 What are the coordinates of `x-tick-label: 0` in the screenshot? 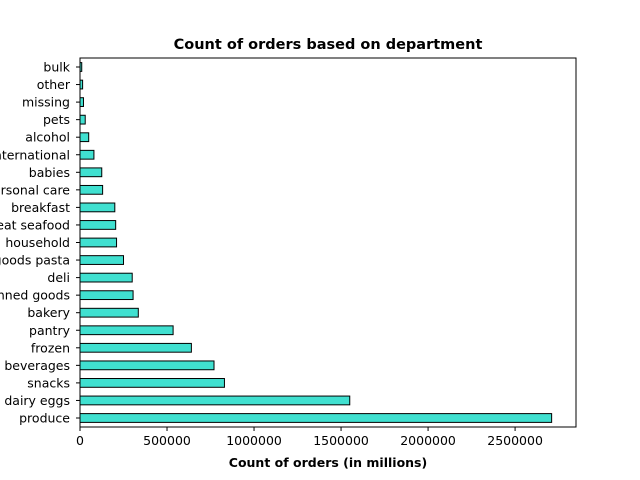 It's located at (80, 440).